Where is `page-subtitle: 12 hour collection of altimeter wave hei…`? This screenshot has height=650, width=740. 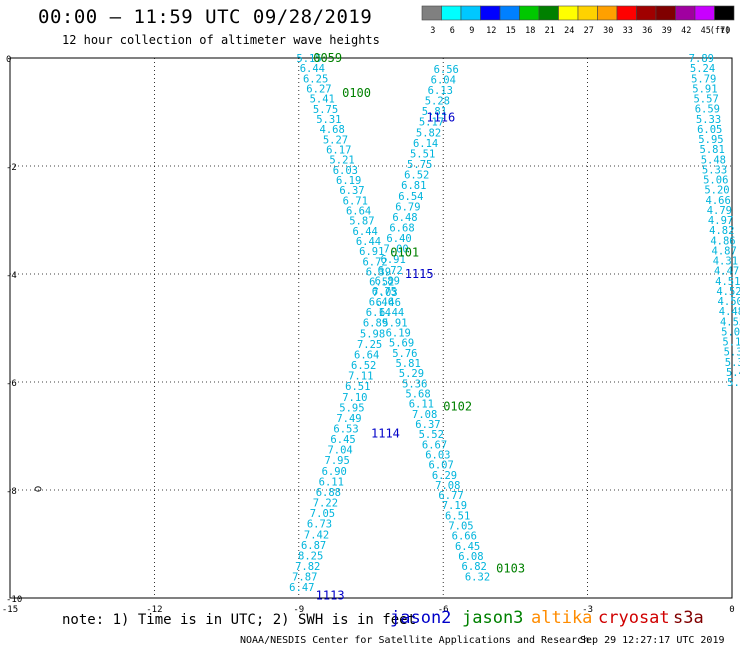
page-subtitle: 12 hour collection of altimeter wave hei… is located at coordinates (221, 40).